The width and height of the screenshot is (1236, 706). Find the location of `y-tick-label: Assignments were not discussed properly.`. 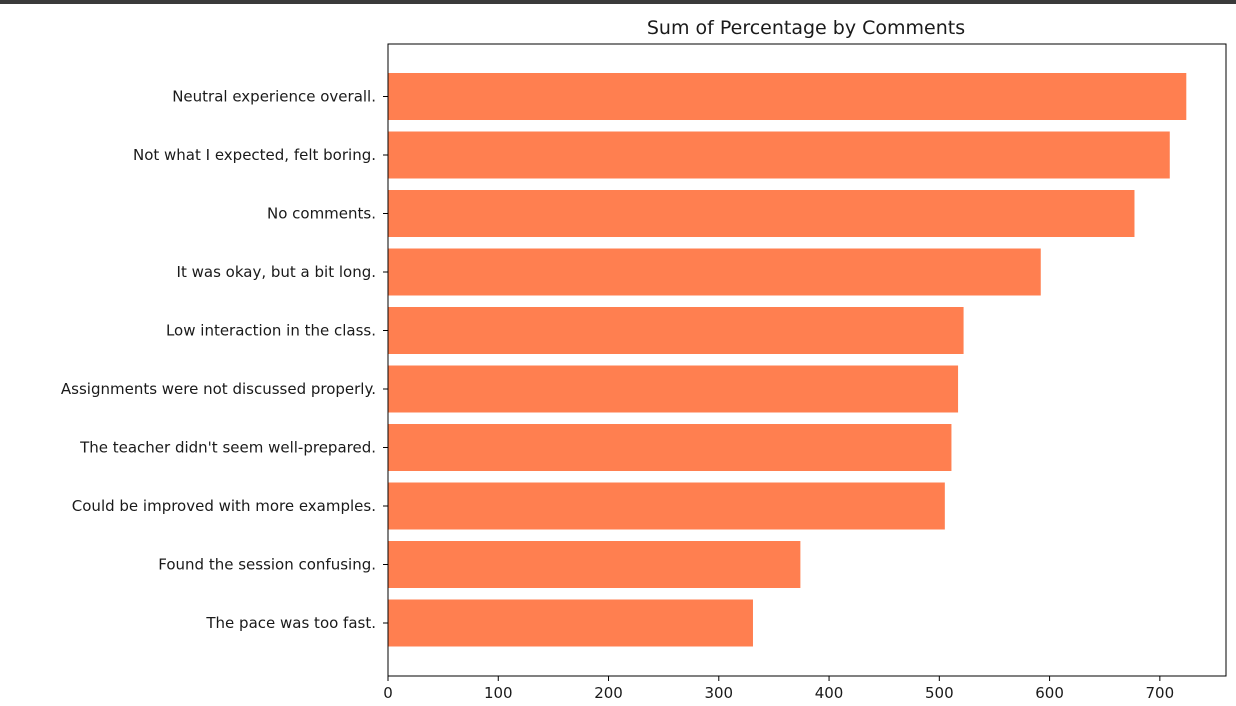

y-tick-label: Assignments were not discussed properly. is located at coordinates (218, 389).